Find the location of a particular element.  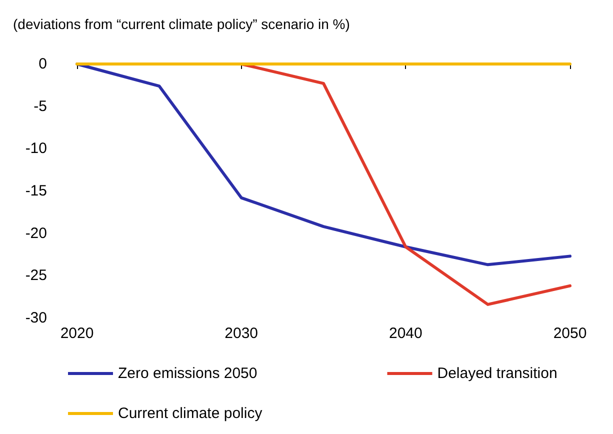

chart-subtitle: (deviations from “current climate policy” scenario in %) is located at coordinates (181, 24).